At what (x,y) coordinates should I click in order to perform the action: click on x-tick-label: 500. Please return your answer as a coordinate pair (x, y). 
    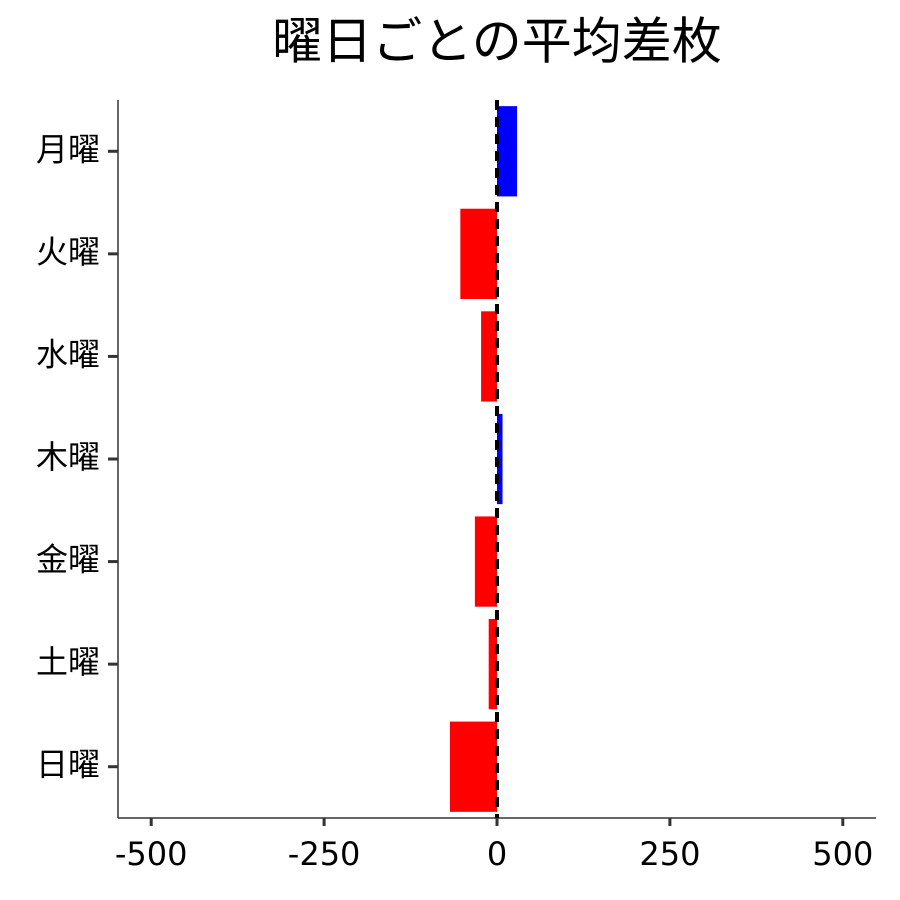
    Looking at the image, I should click on (842, 854).